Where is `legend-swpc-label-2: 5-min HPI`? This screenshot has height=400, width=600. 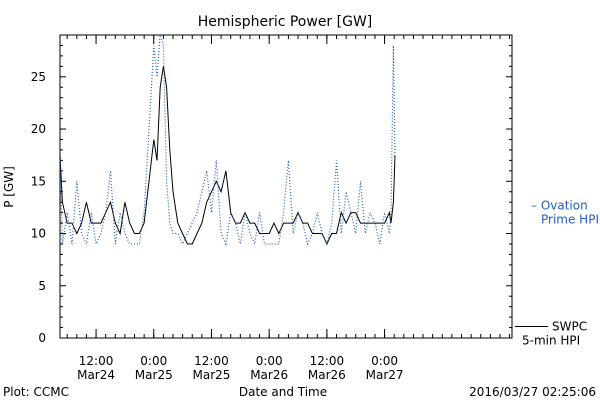
legend-swpc-label-2: 5-min HPI is located at coordinates (551, 341).